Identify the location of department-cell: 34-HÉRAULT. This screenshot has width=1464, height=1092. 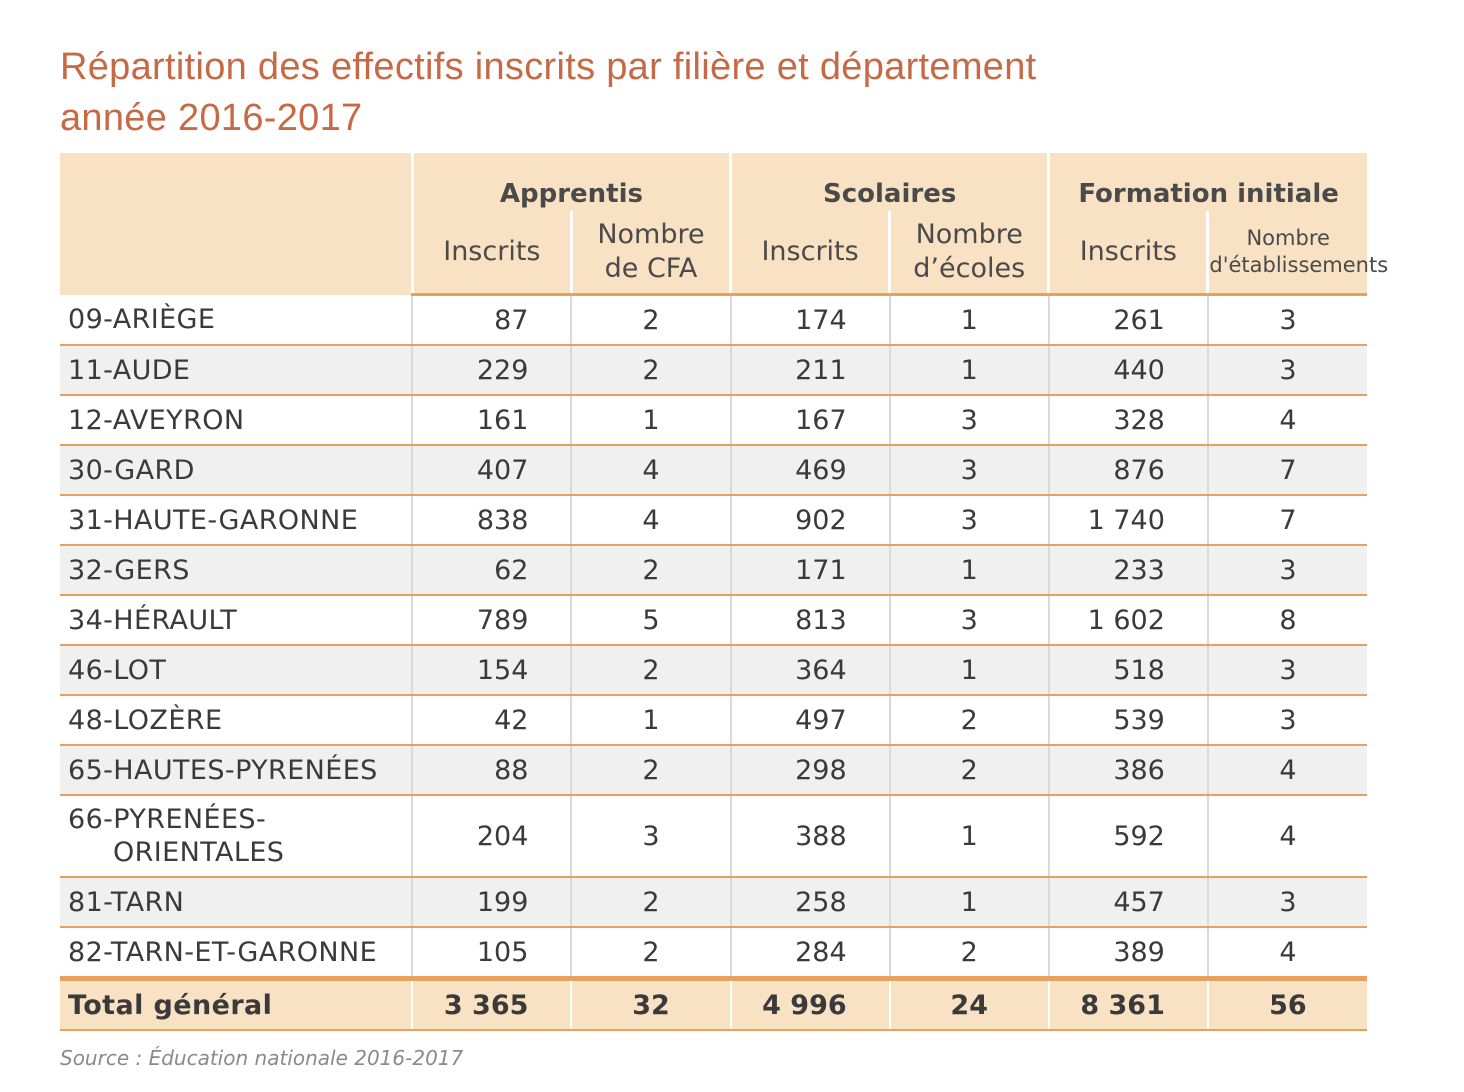
(236, 620).